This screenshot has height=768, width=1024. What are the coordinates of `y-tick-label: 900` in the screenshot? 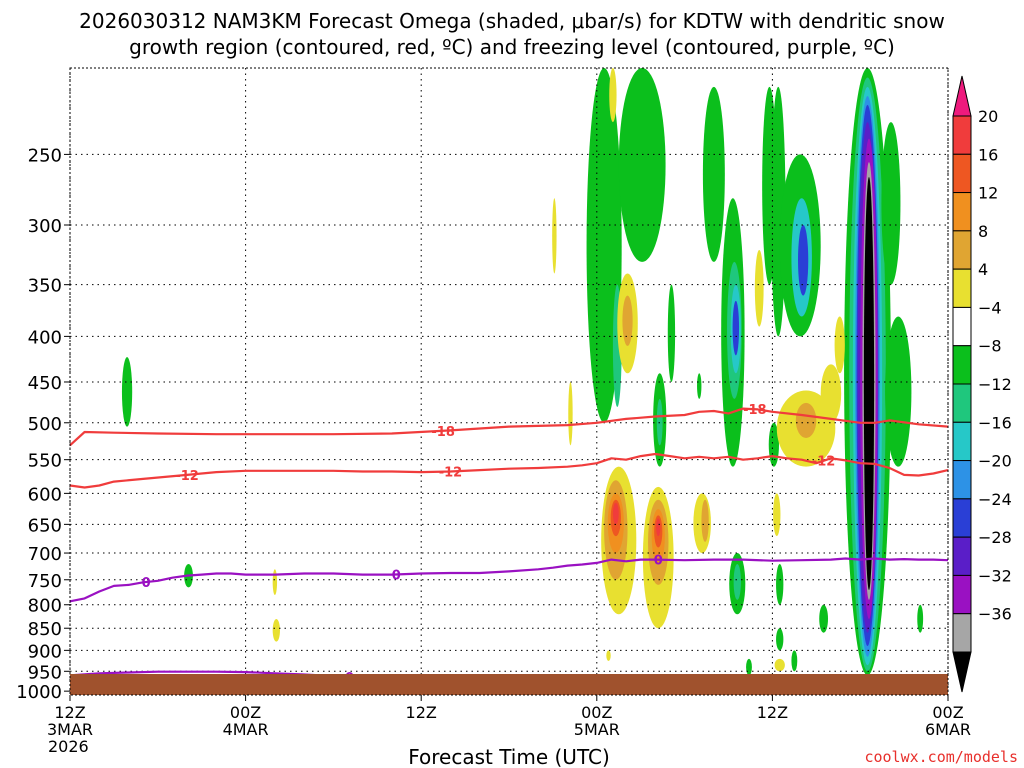 It's located at (45, 651).